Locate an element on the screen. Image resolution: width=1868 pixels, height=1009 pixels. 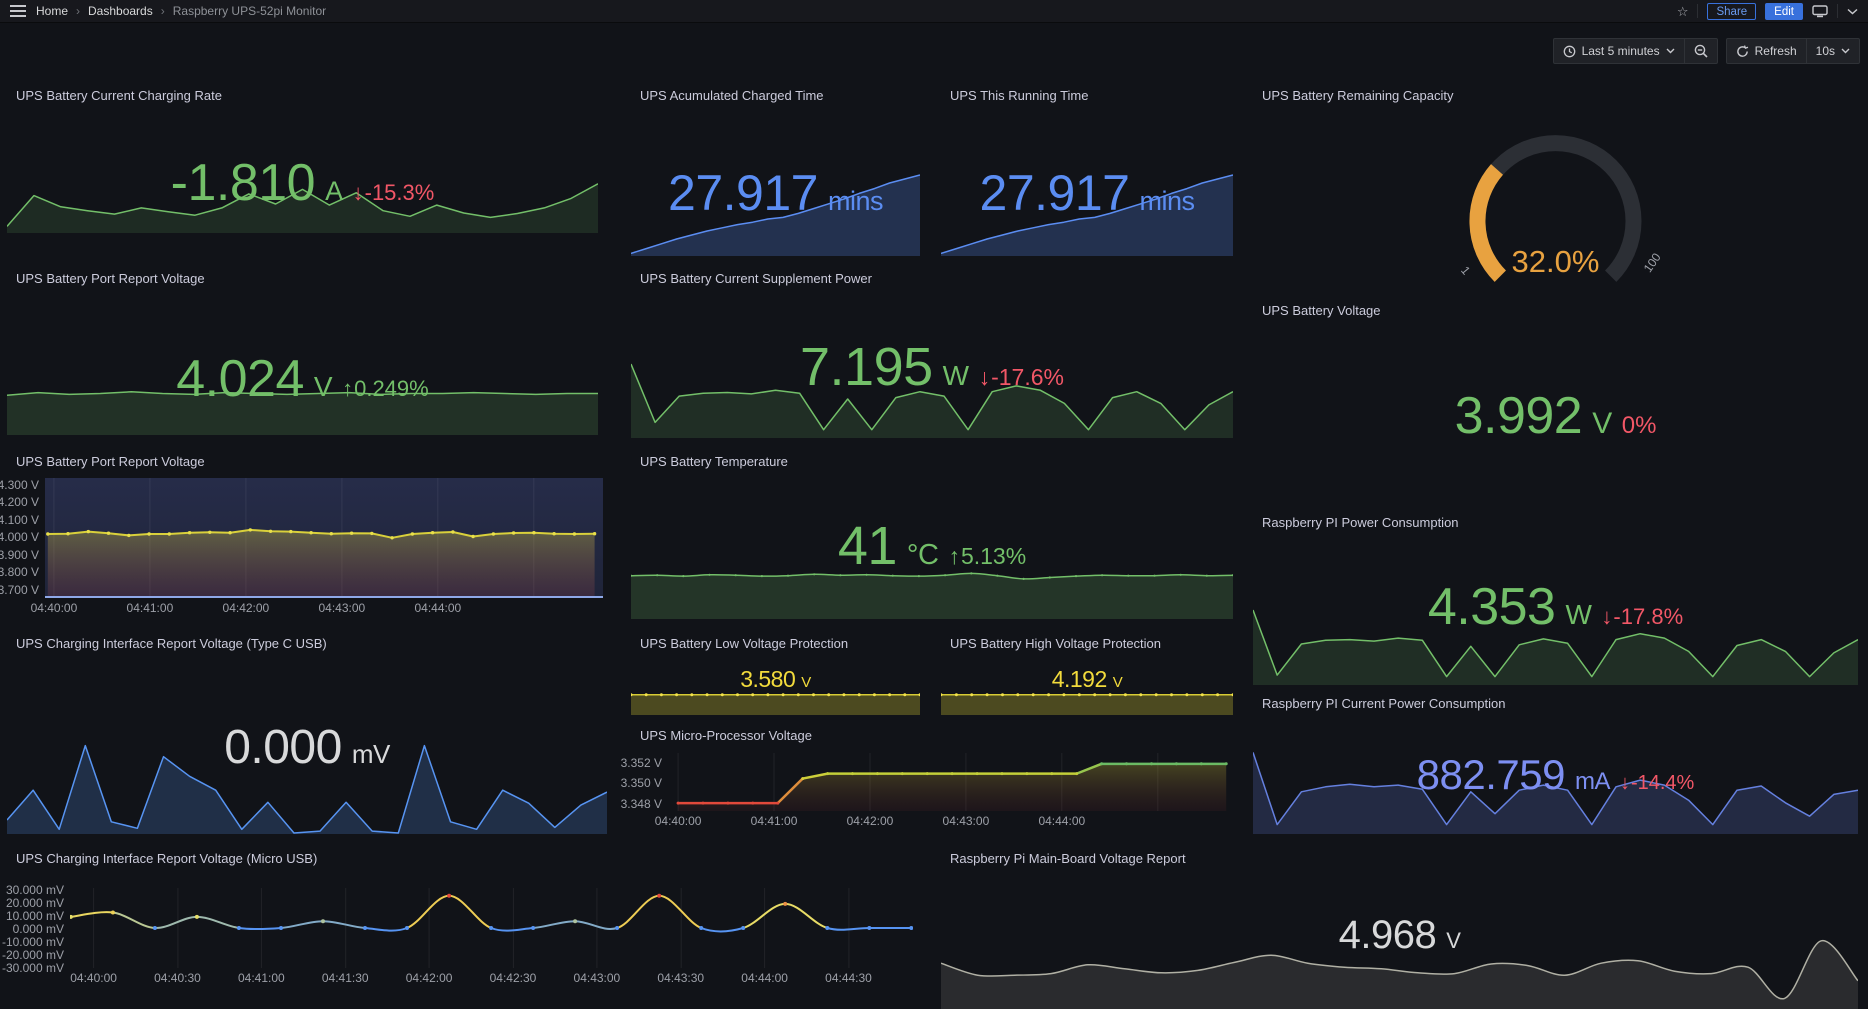
x-tick-label: 04:41:30 is located at coordinates (345, 978).